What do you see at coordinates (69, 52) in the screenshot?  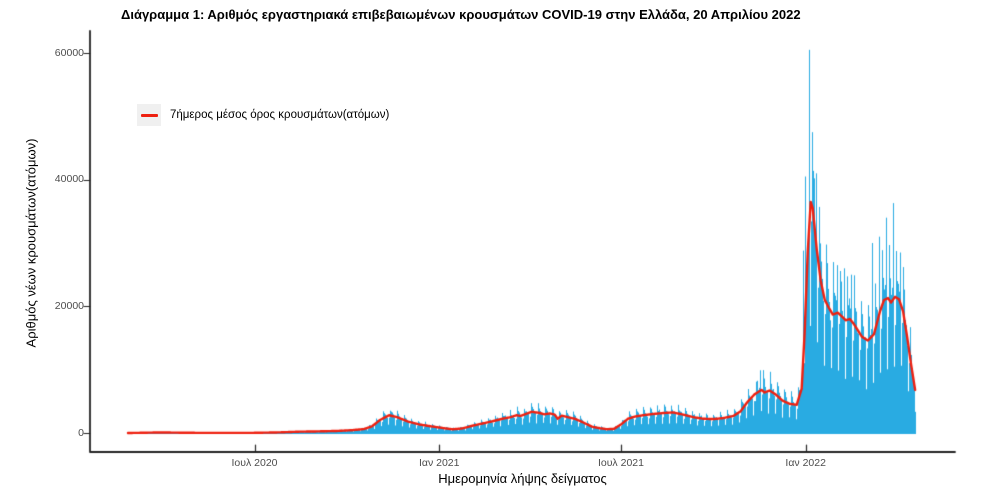 I see `y-tick-label: 60000` at bounding box center [69, 52].